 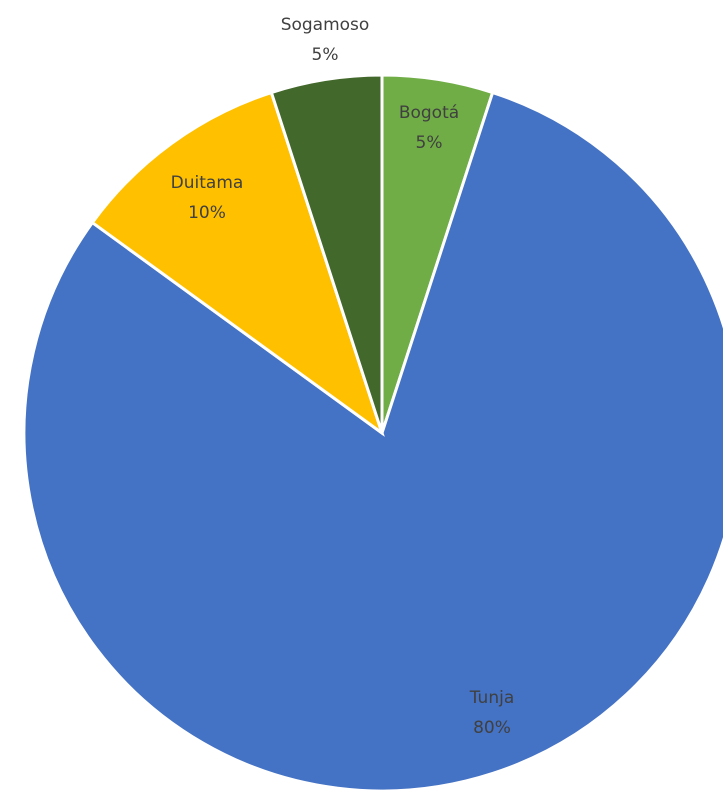 What do you see at coordinates (326, 253) in the screenshot?
I see `pie-slice-sogamoso` at bounding box center [326, 253].